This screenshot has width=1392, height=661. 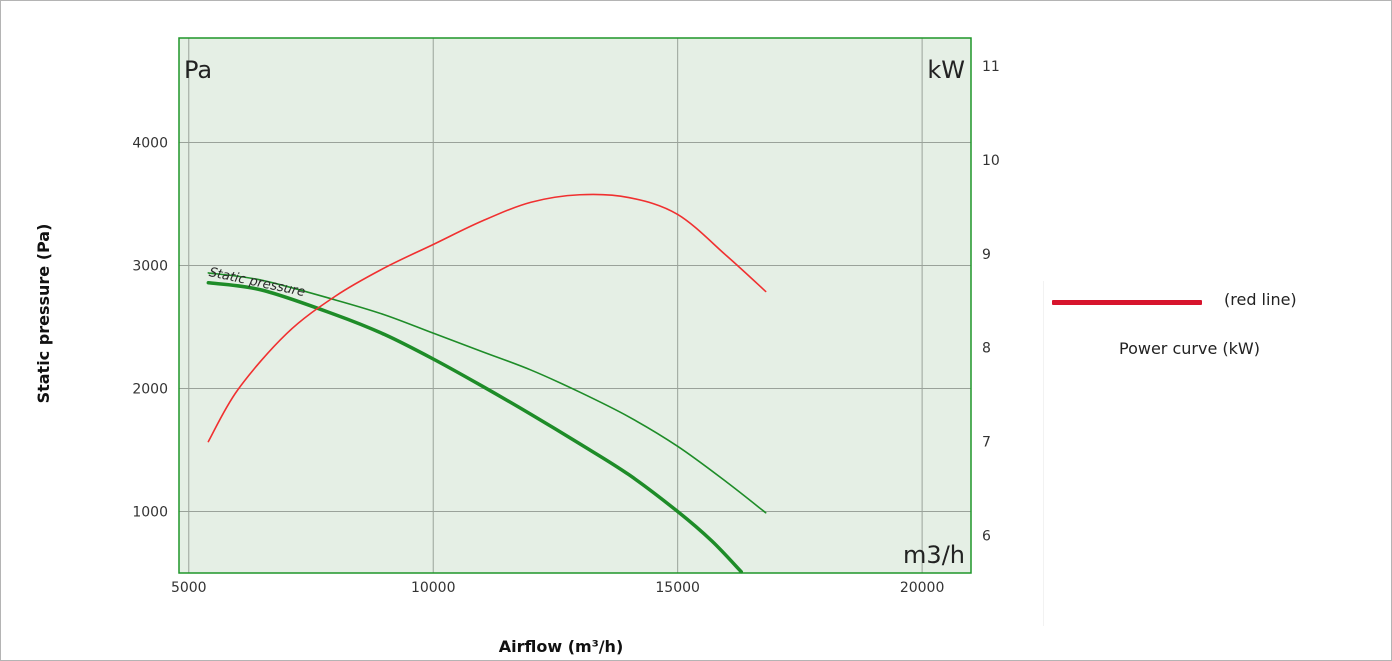 I want to click on y-left-tick-2000: 2000, so click(x=150, y=390).